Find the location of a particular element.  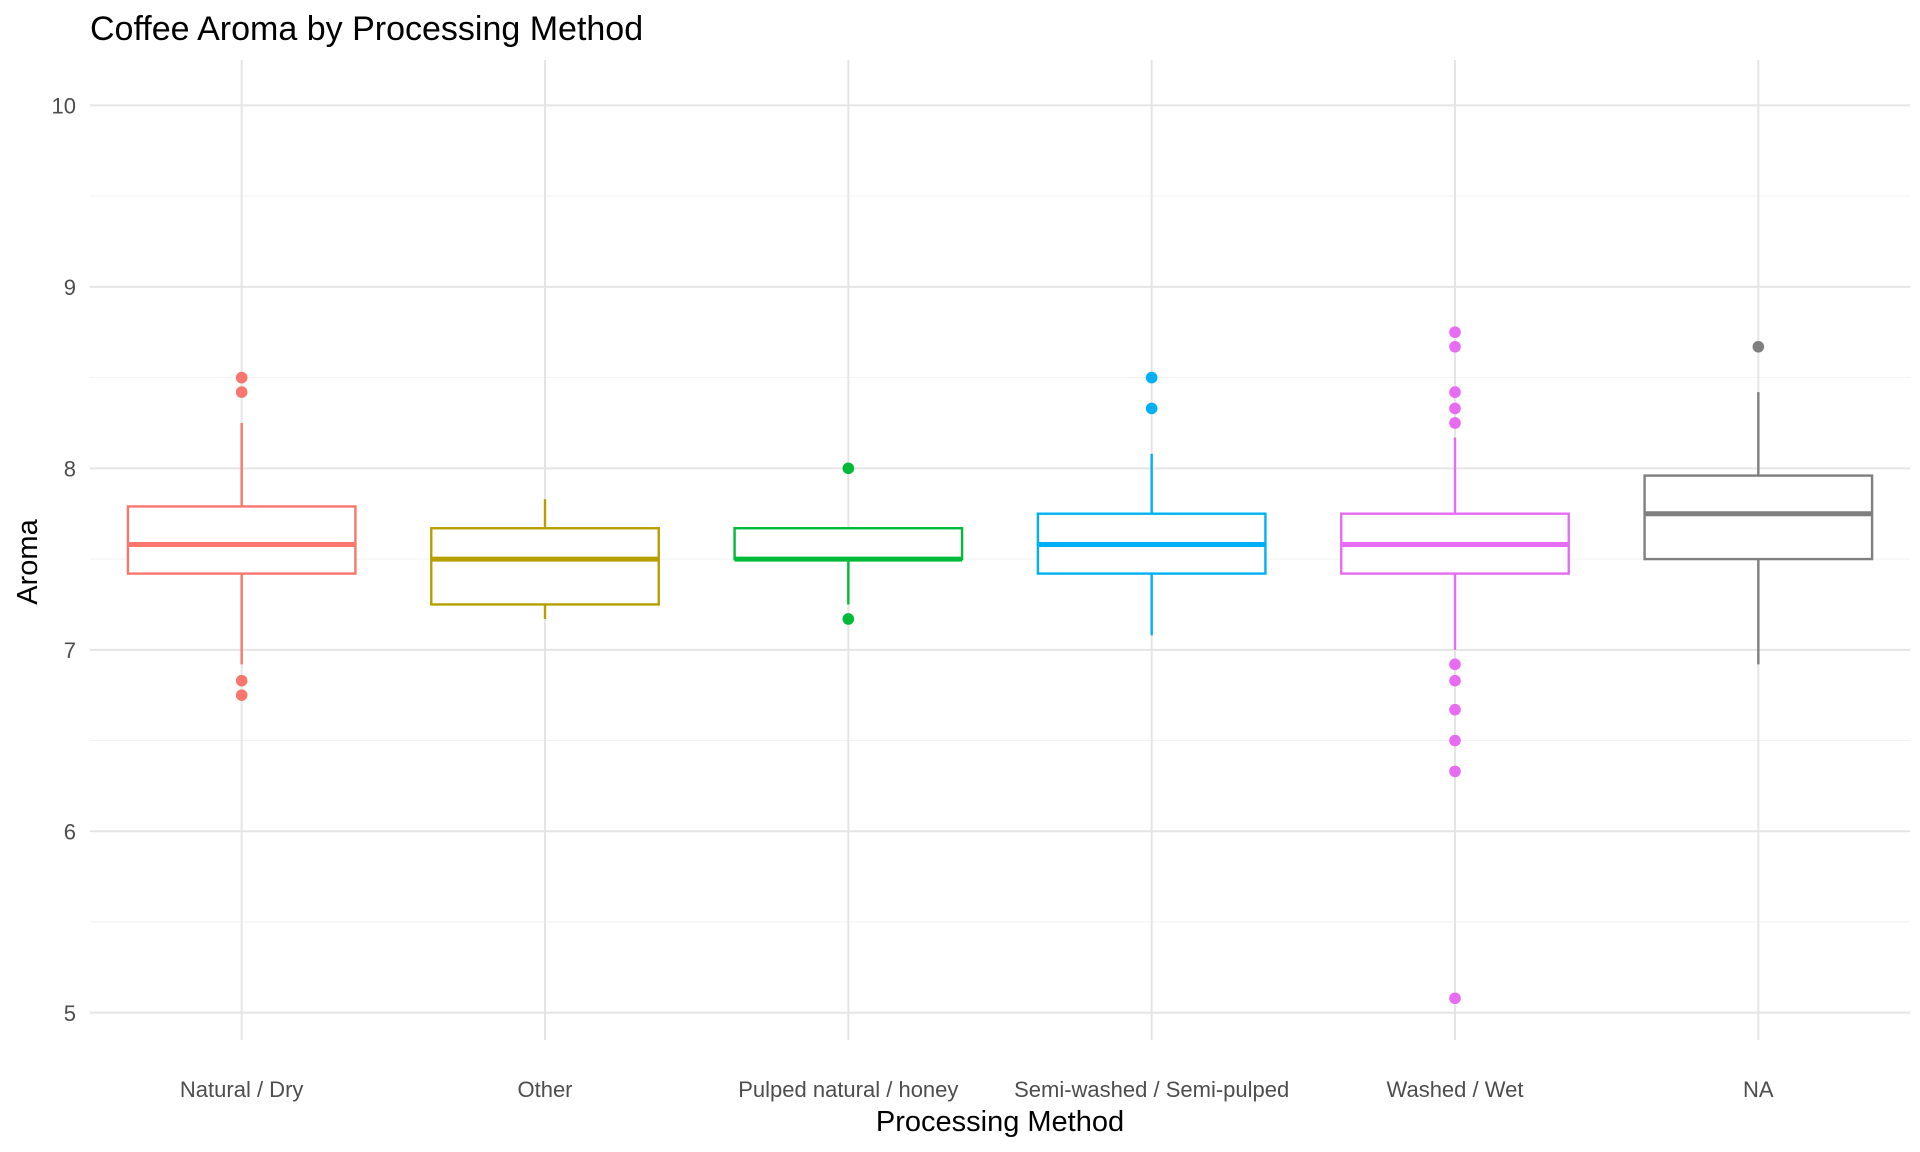

y-axis-title: Aroma is located at coordinates (28, 561).